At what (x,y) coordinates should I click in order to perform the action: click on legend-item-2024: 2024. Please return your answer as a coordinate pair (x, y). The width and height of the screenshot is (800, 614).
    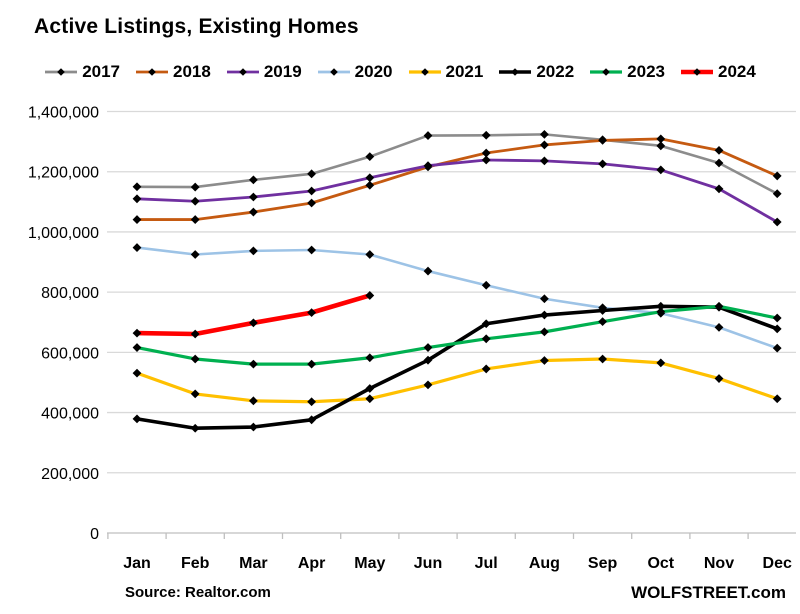
    Looking at the image, I should click on (718, 72).